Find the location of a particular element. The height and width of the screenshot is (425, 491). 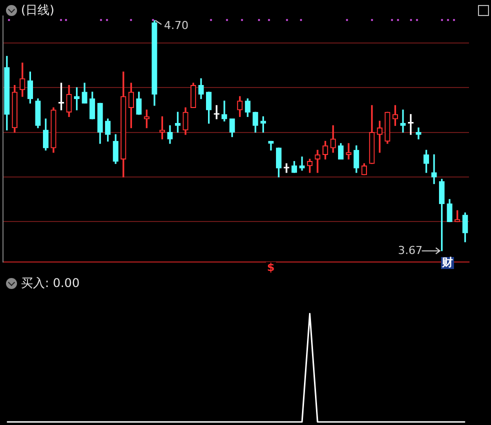

annotation: 4.70 is located at coordinates (176, 25).